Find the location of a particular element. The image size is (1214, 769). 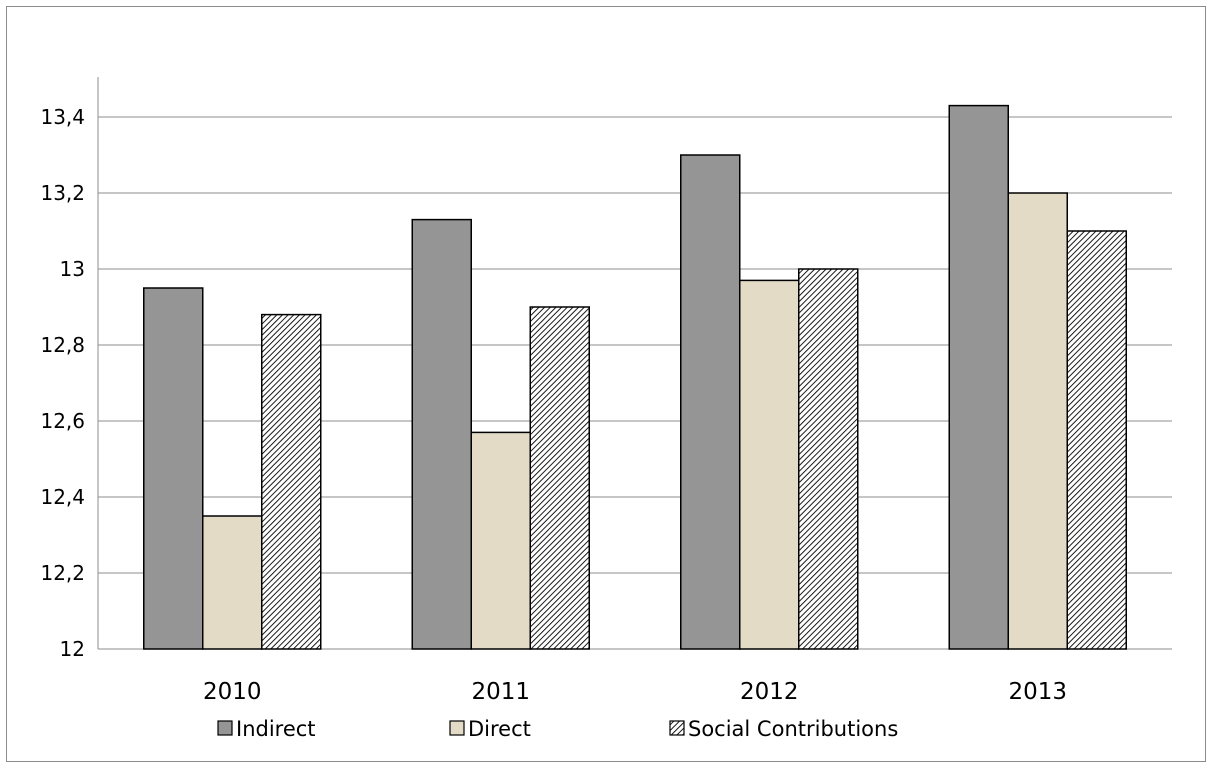

legend-label: Social Contributions is located at coordinates (793, 729).